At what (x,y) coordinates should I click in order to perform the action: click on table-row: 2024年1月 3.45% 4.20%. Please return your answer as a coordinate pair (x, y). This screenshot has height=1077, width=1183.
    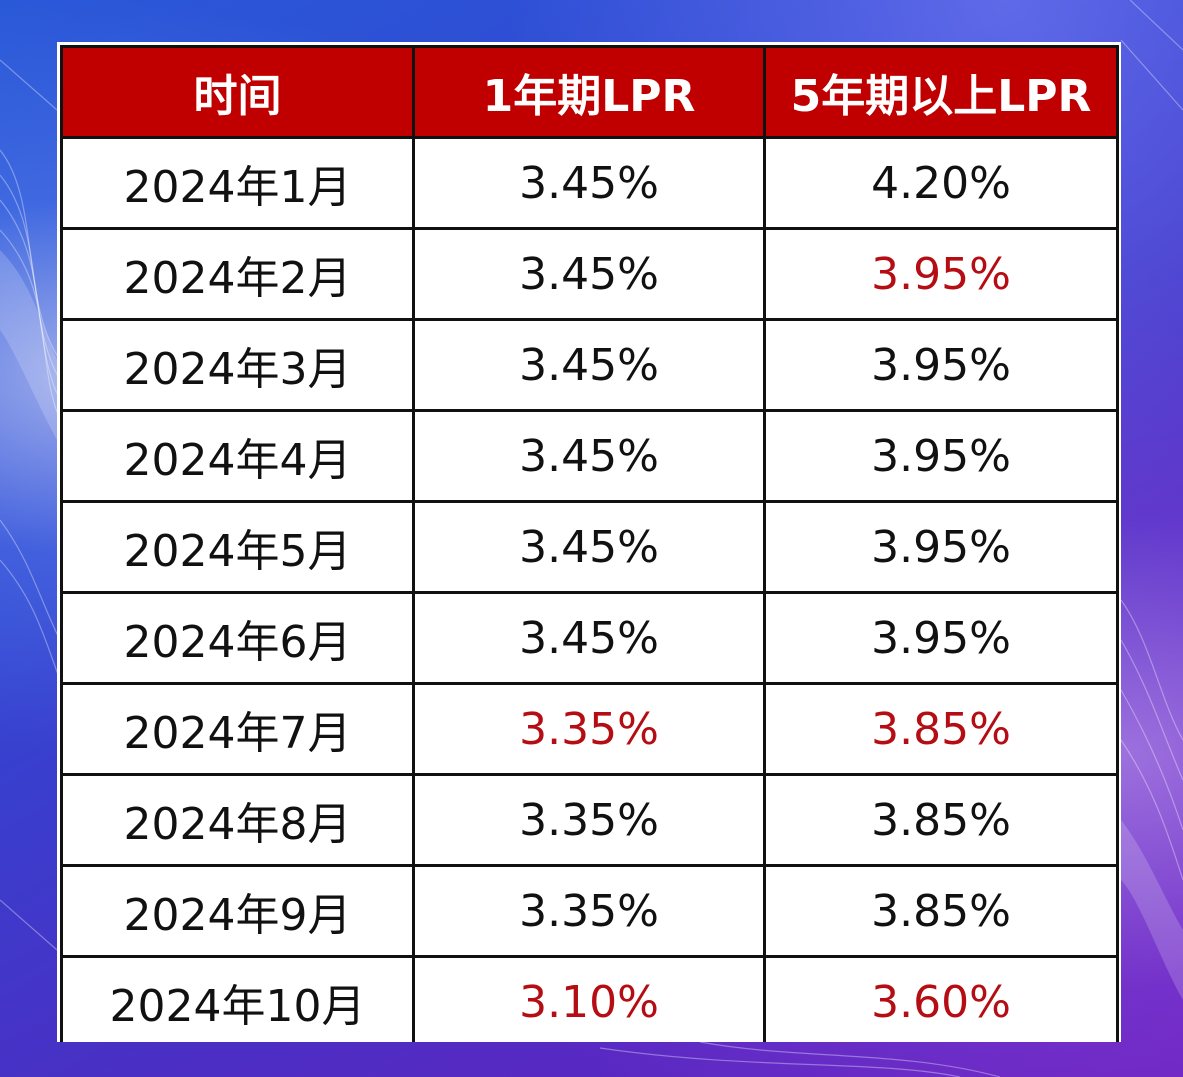
    Looking at the image, I should click on (589, 183).